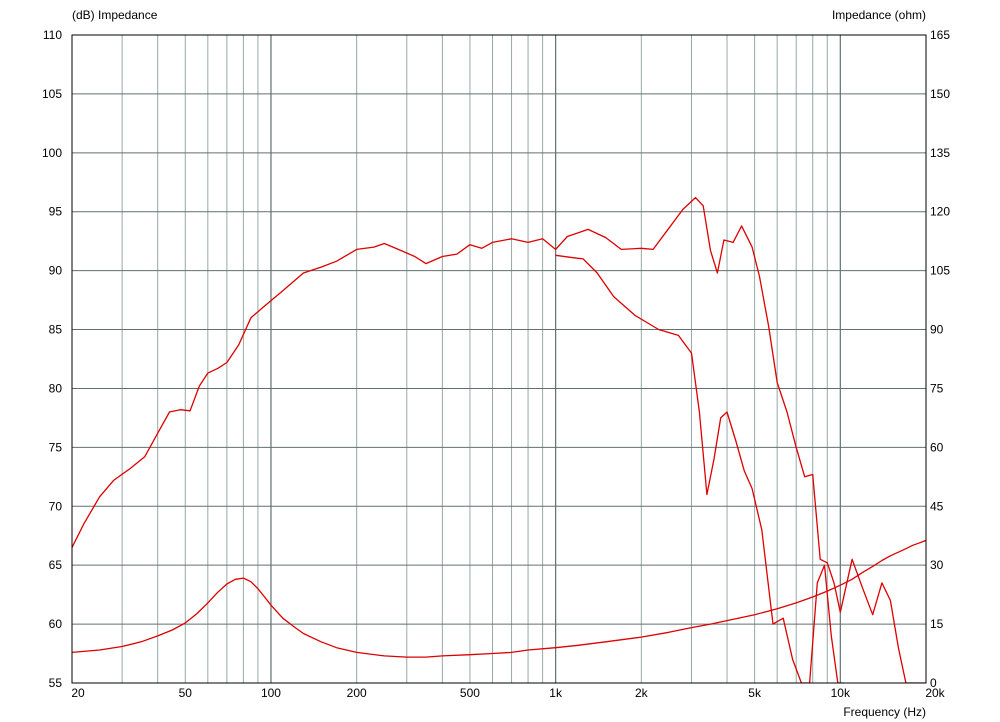  Describe the element at coordinates (755, 693) in the screenshot. I see `x-tick-label: 5k` at that location.